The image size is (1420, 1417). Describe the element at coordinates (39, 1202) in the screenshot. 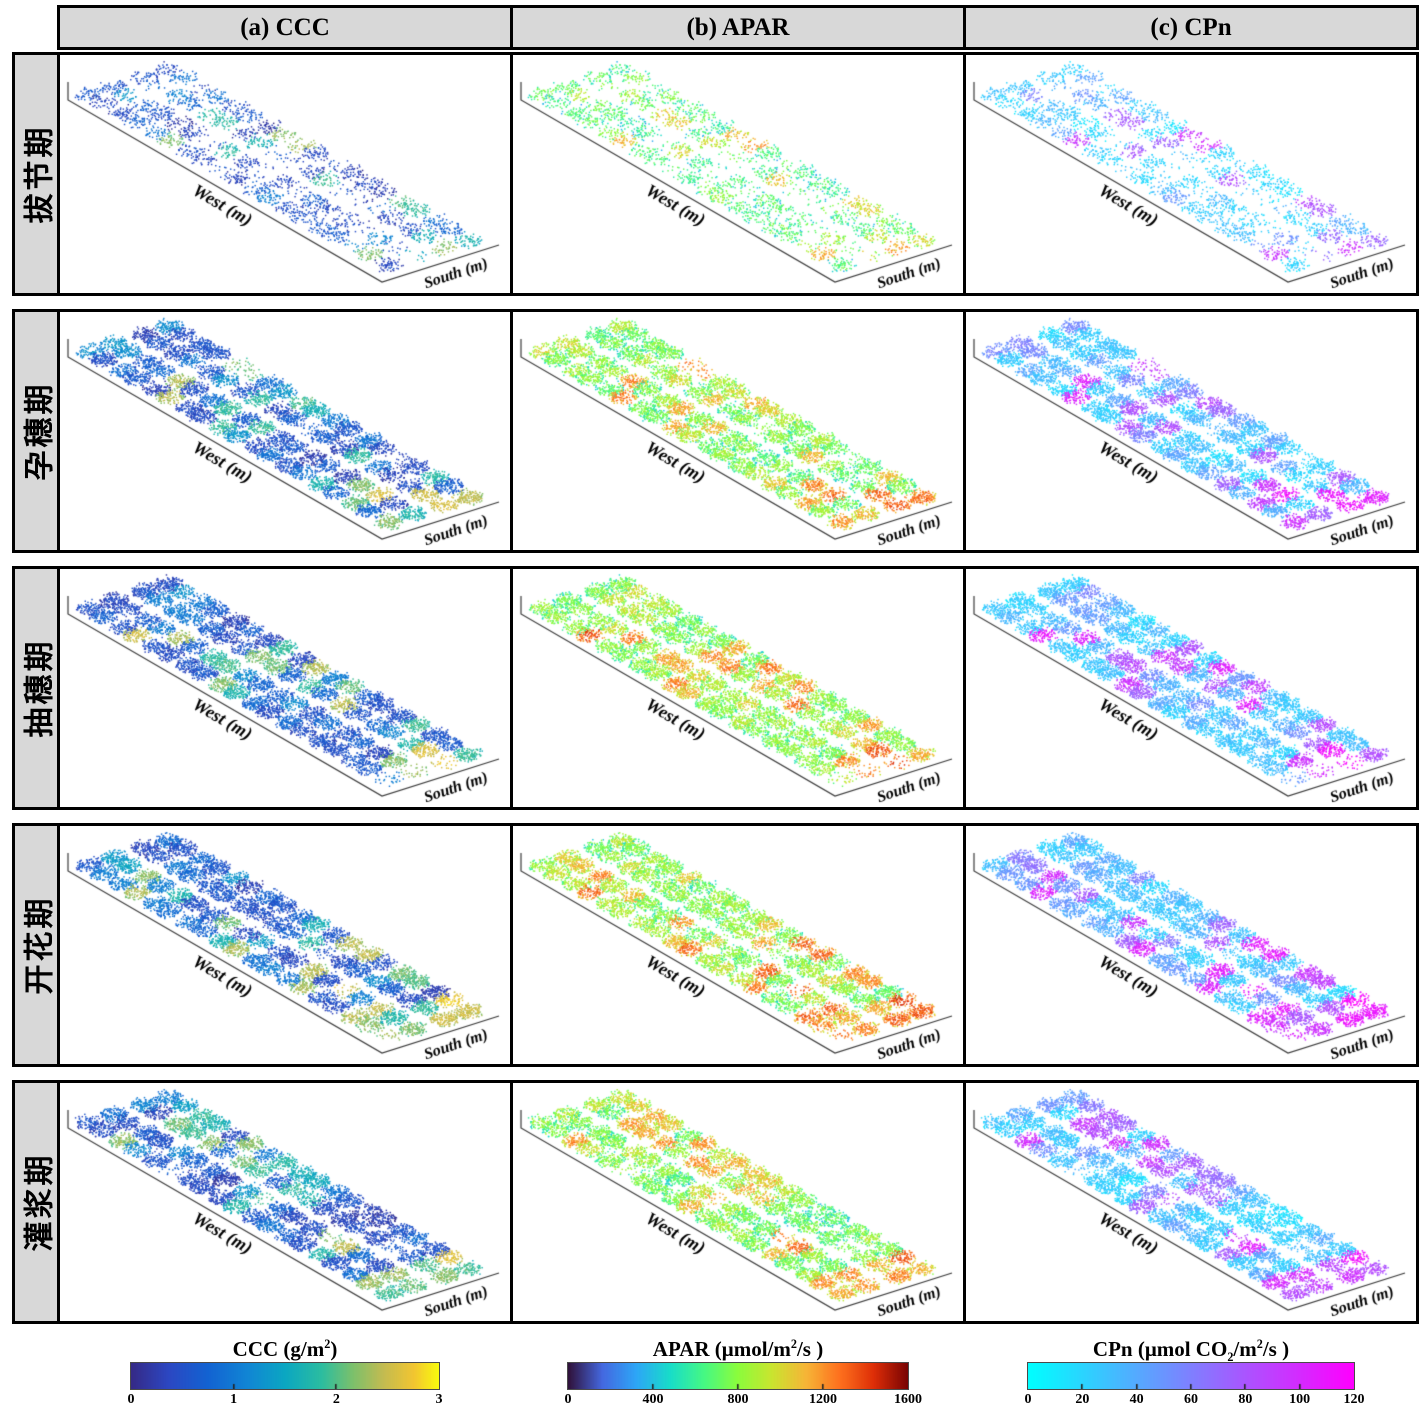

I see `stage-label-text: 灌浆期` at that location.